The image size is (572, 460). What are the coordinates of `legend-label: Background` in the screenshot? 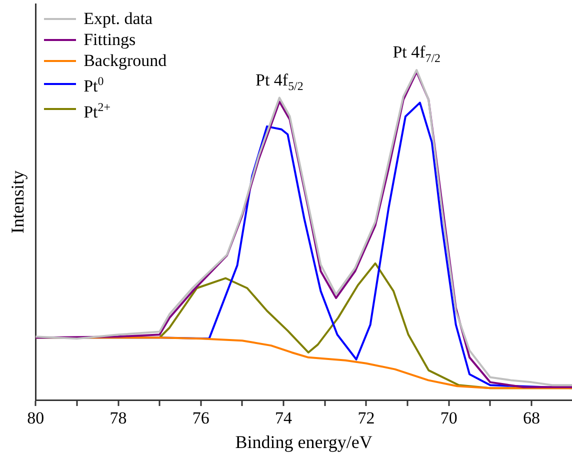 It's located at (125, 60).